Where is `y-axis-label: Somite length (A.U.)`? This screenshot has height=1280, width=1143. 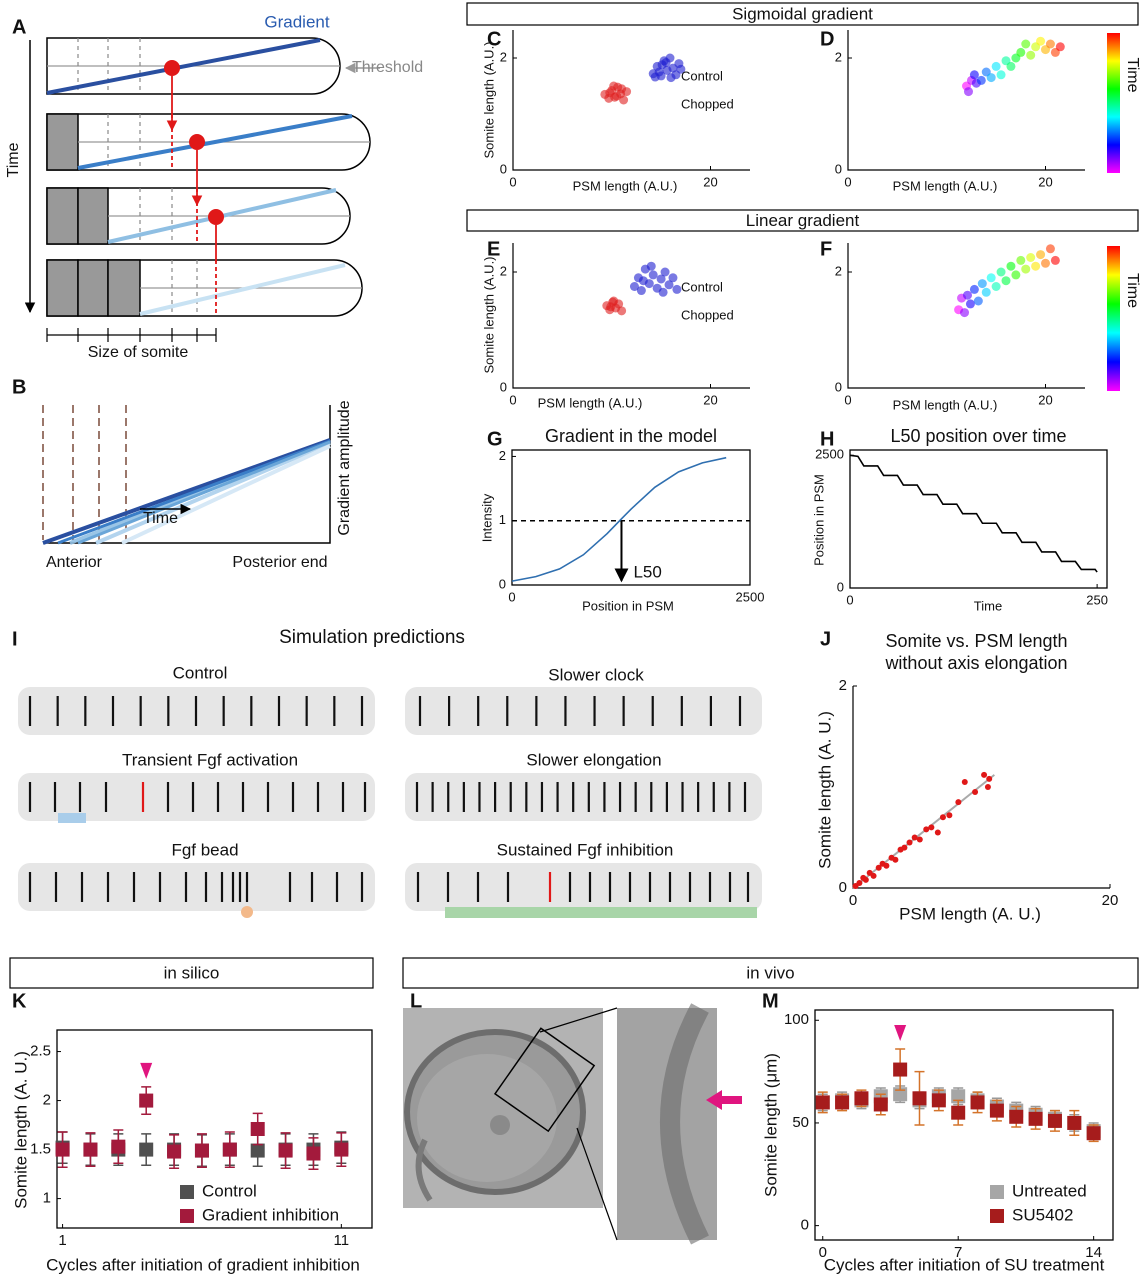 y-axis-label: Somite length (A.U.) is located at coordinates (488, 99).